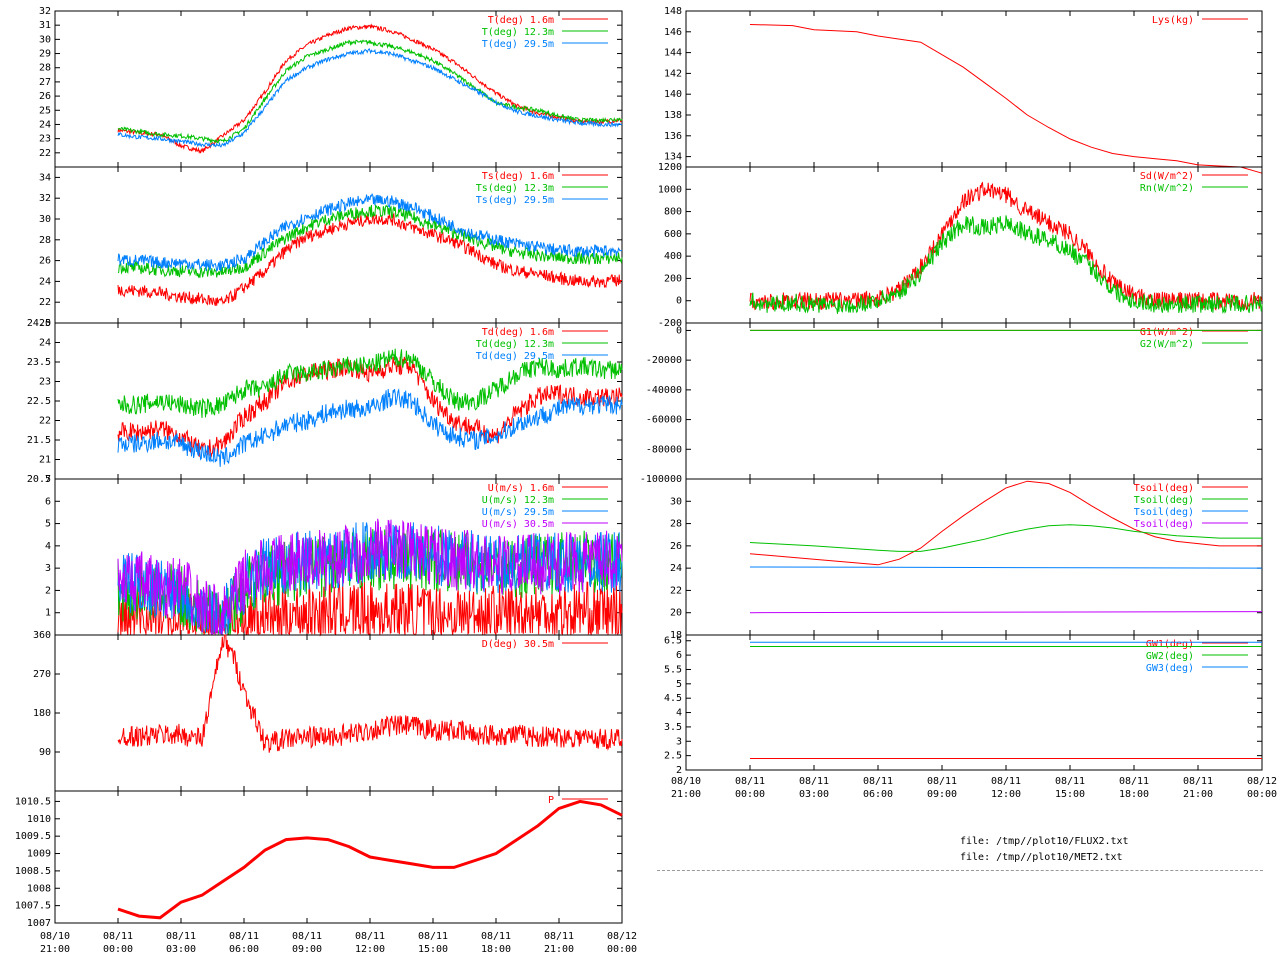  I want to click on legend-label-U-0: U(m/s) 1.6m, so click(521, 488).